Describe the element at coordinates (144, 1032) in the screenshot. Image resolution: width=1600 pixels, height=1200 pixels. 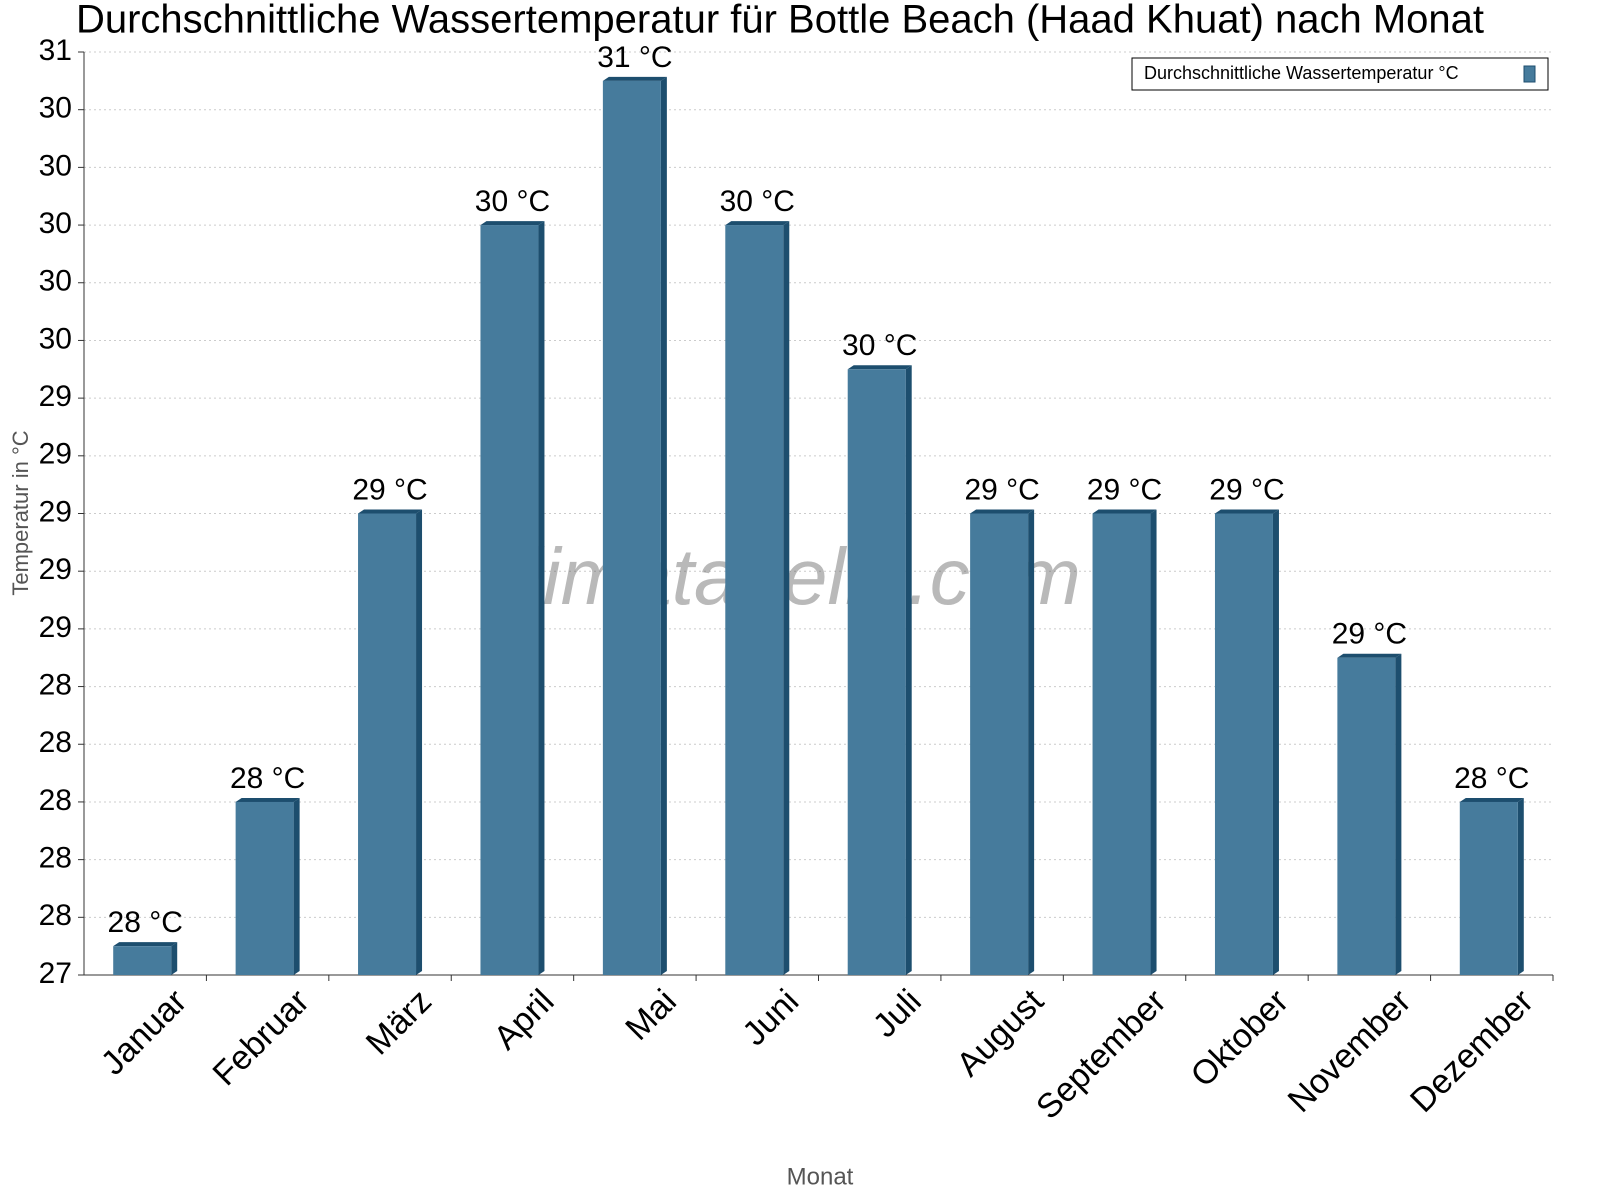
I see `x-tick-label: Januar` at that location.